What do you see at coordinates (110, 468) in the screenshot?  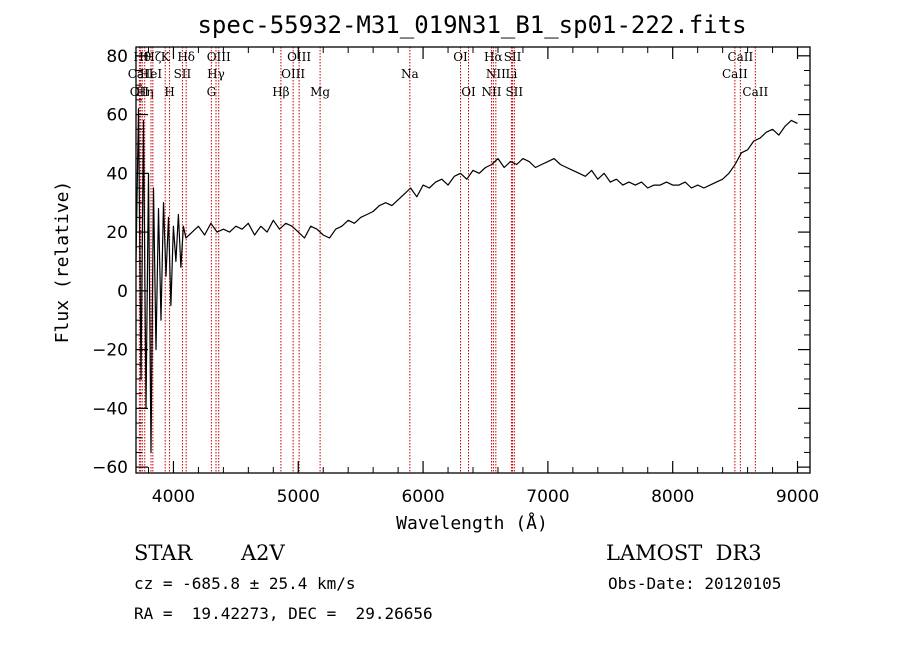 I see `y-tick-label: −60` at bounding box center [110, 468].